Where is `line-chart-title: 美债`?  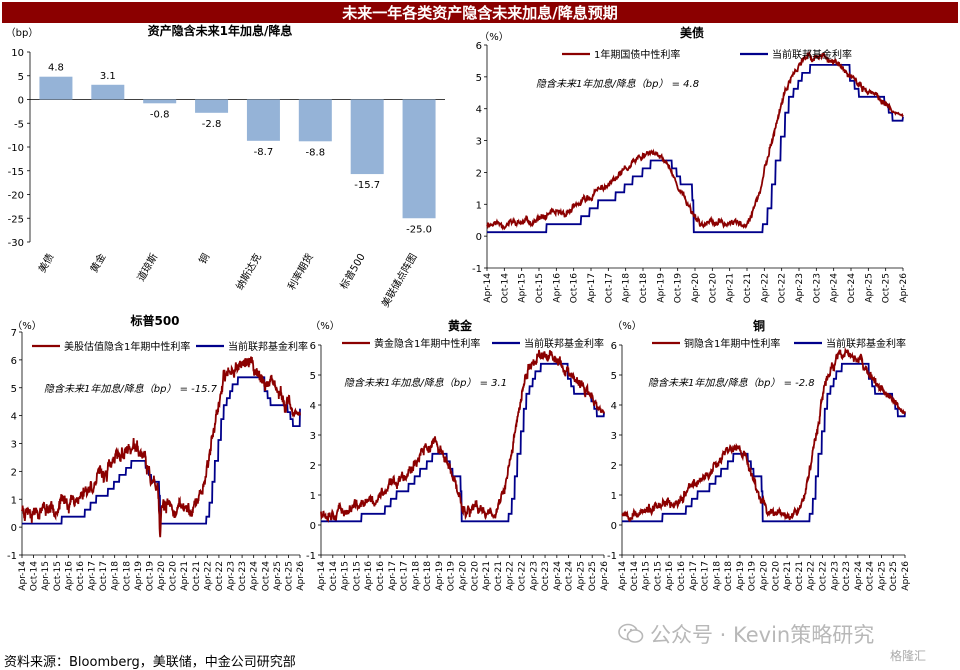 line-chart-title: 美债 is located at coordinates (692, 32).